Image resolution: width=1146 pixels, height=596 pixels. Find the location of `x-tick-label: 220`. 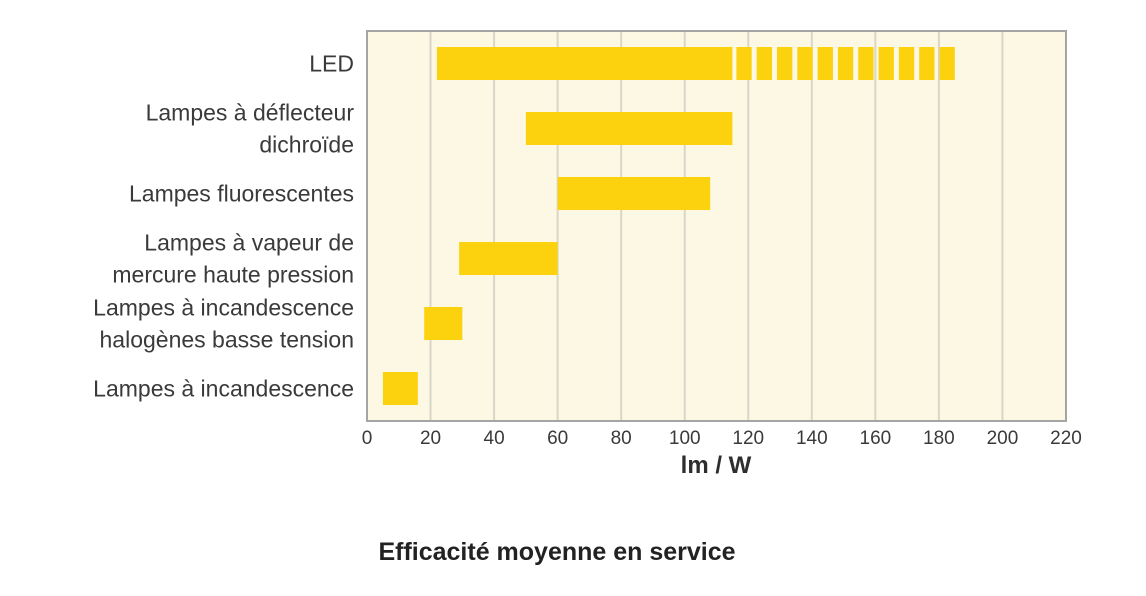

x-tick-label: 220 is located at coordinates (1066, 438).